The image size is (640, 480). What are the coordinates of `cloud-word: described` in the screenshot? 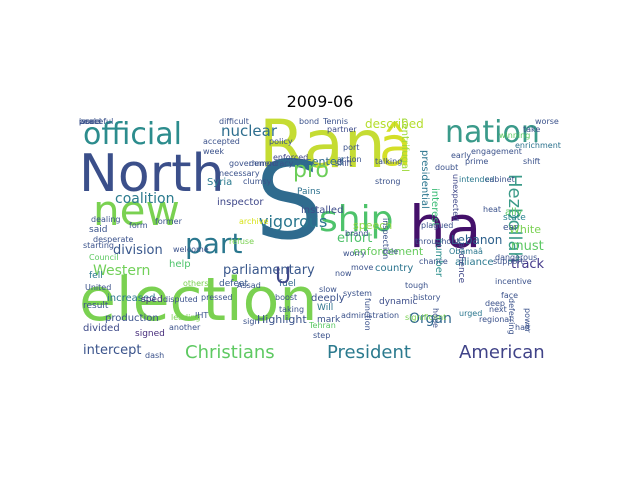 It's located at (394, 124).